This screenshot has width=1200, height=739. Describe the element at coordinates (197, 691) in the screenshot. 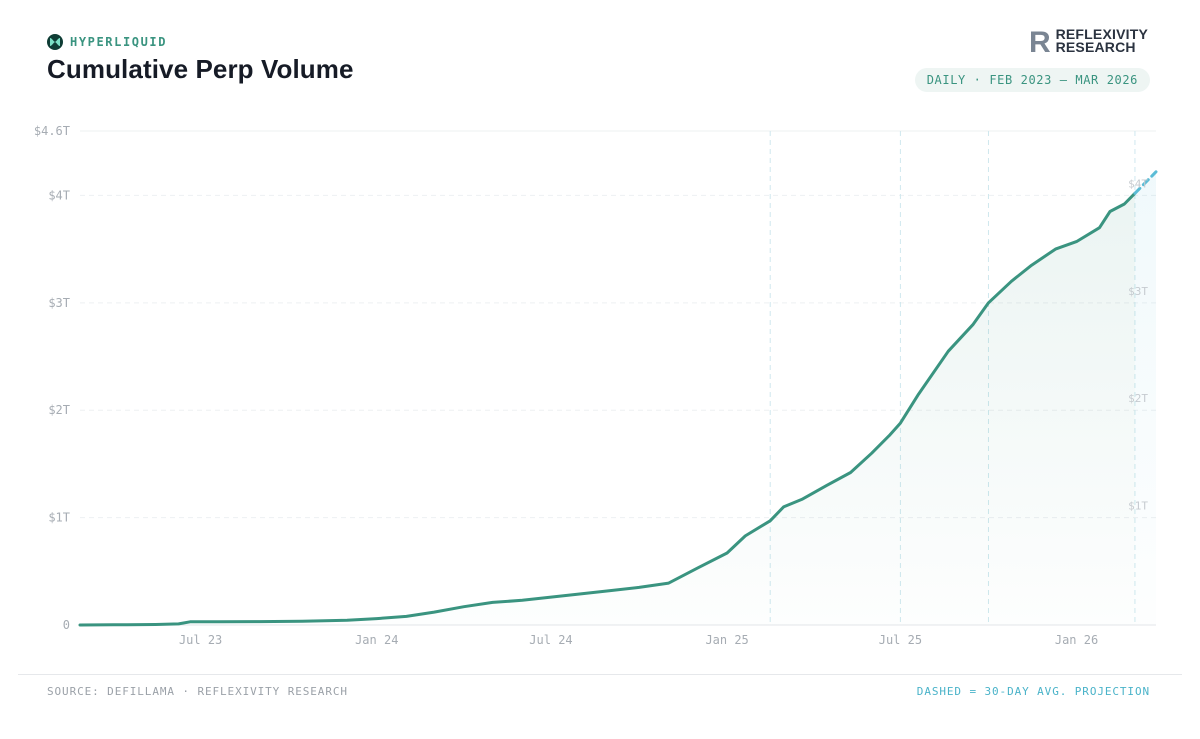

I see `source-note: SOURCE: DEFILLAMA · REFLEXIVITY RESEARCH` at that location.